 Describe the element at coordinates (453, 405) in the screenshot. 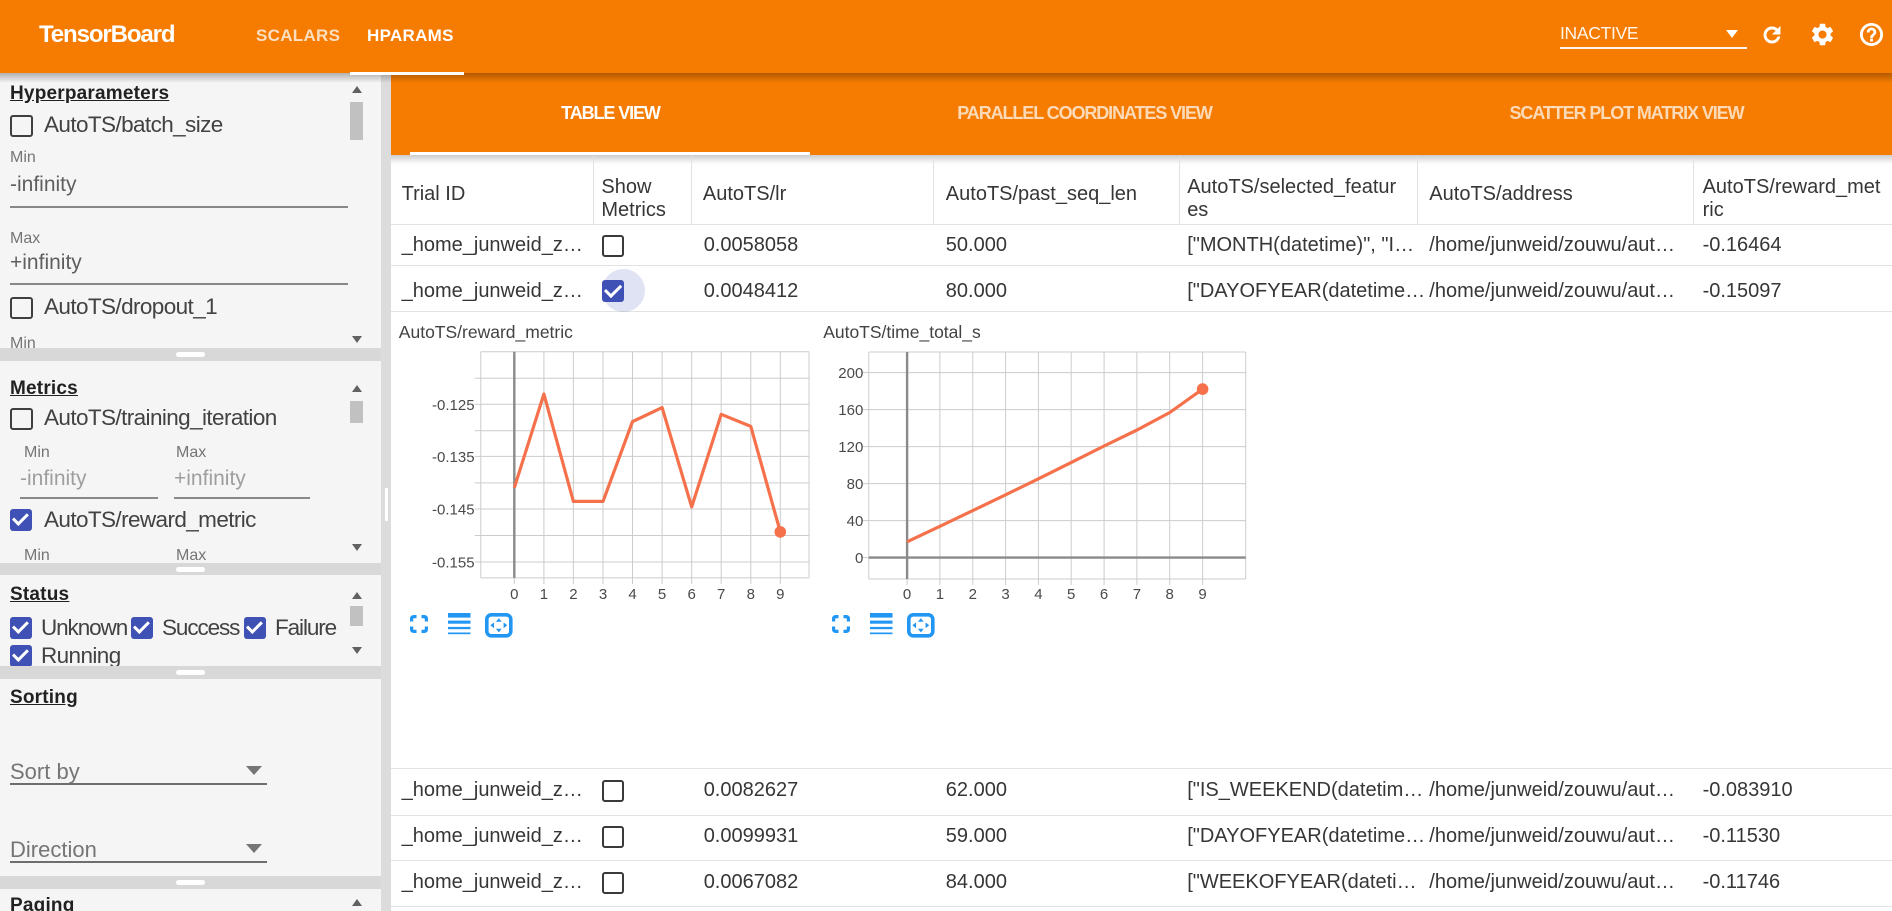

I see `svg-text: -0.125` at that location.